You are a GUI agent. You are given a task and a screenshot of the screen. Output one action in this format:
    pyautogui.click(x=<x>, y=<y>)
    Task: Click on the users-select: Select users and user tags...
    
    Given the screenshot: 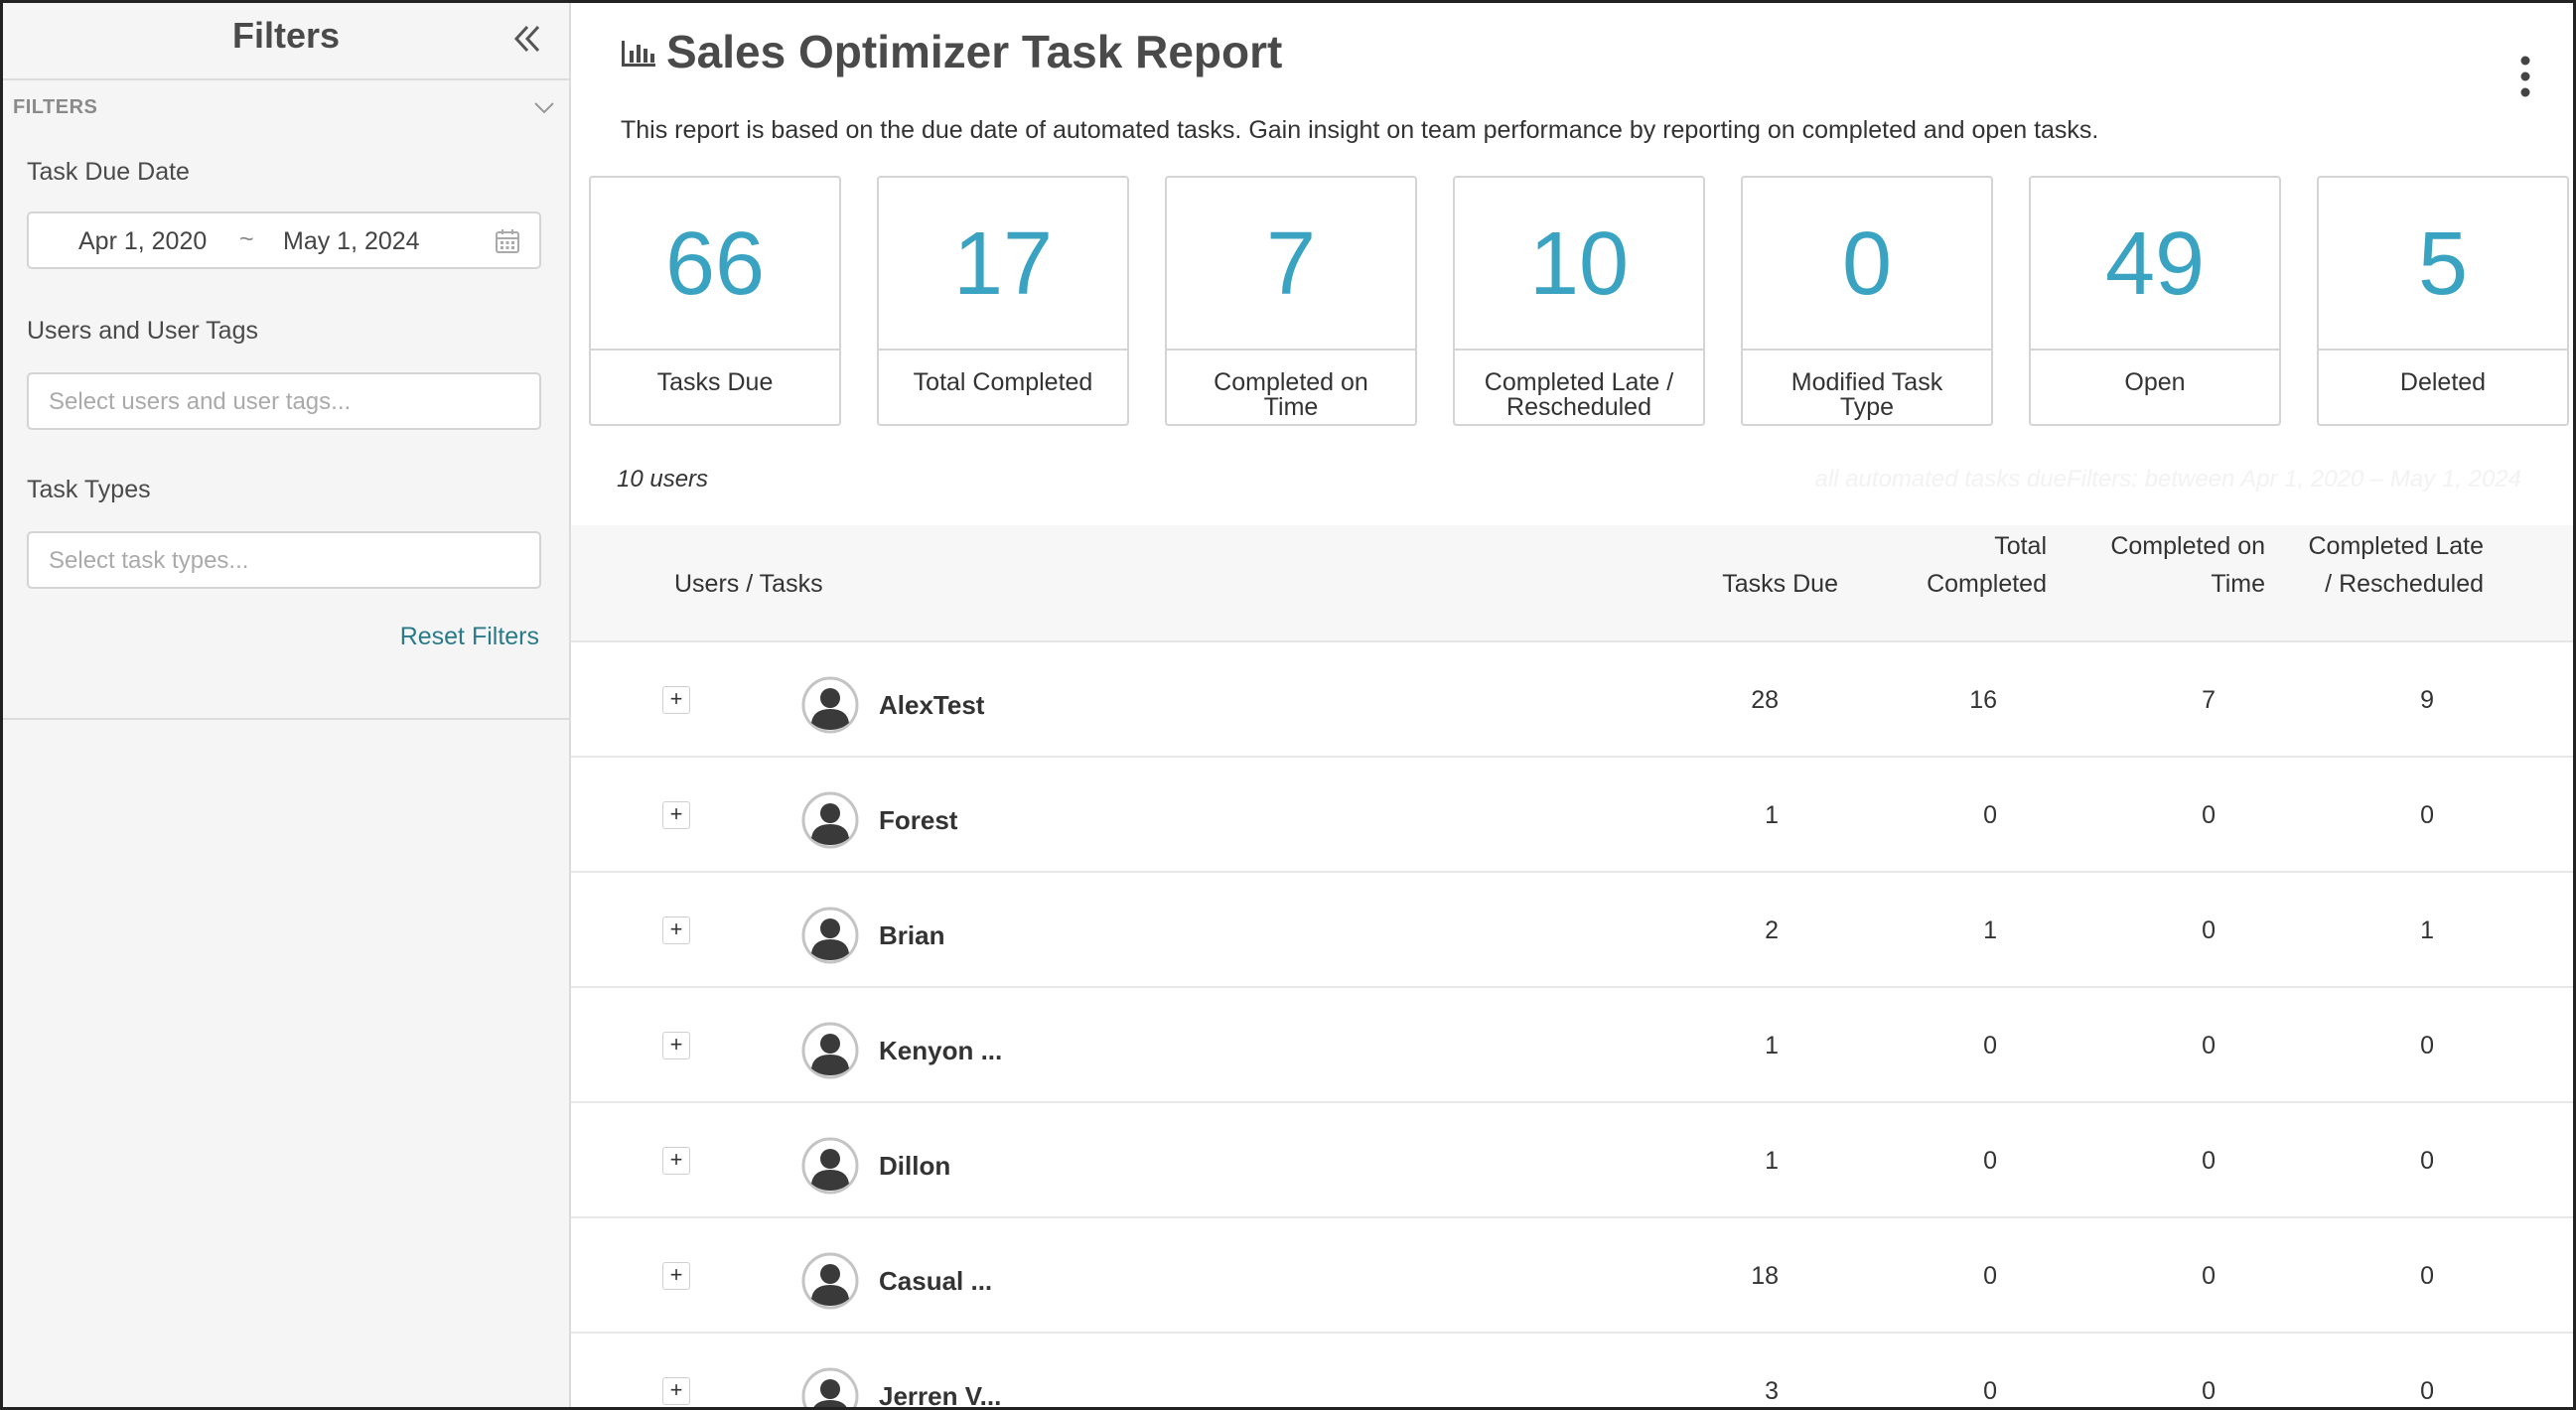 What is the action you would take?
    pyautogui.click(x=284, y=401)
    